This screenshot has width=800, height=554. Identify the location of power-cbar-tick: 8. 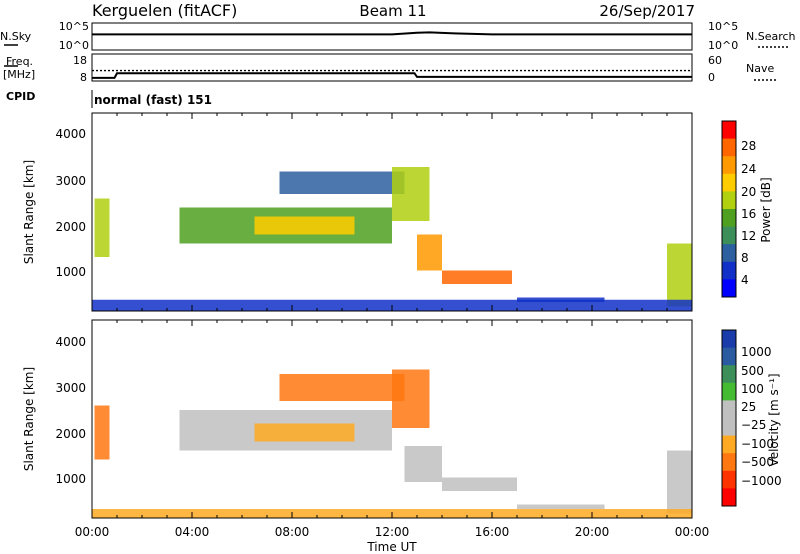
(745, 258).